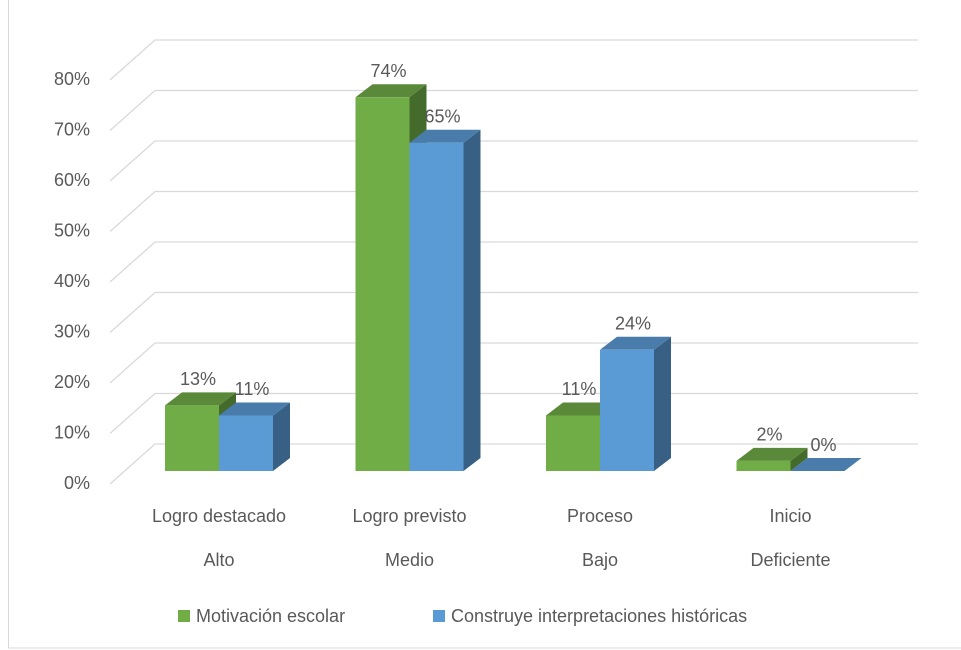 The width and height of the screenshot is (961, 650). Describe the element at coordinates (72, 331) in the screenshot. I see `y-tick-label: 30%` at that location.